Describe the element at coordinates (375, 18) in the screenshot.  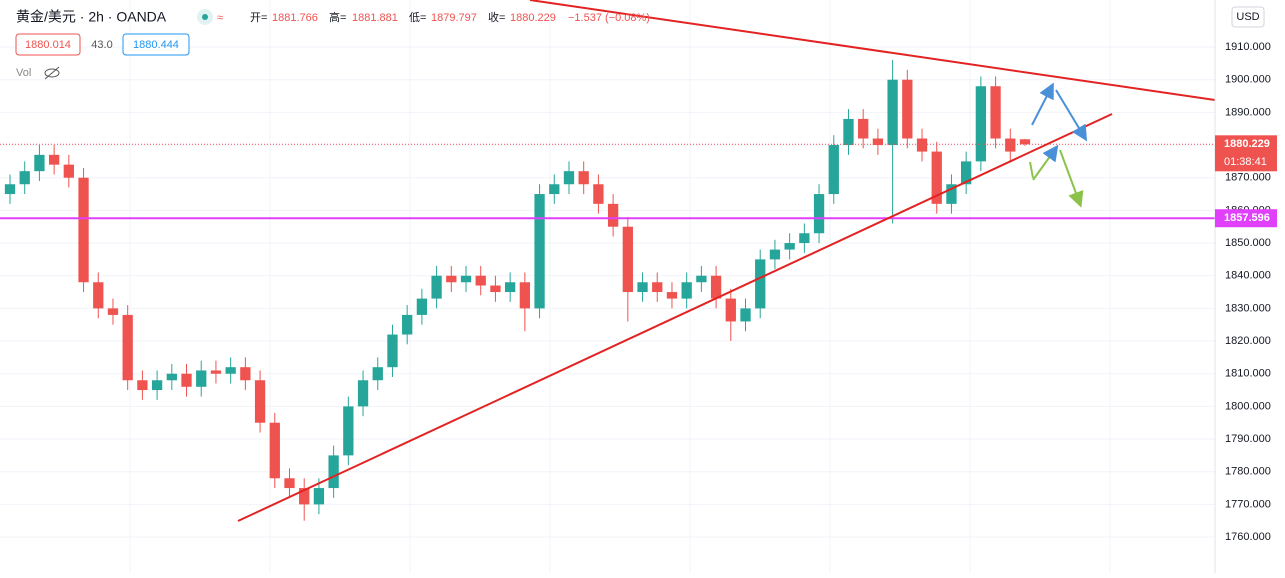
I see `high: 1881.881` at that location.